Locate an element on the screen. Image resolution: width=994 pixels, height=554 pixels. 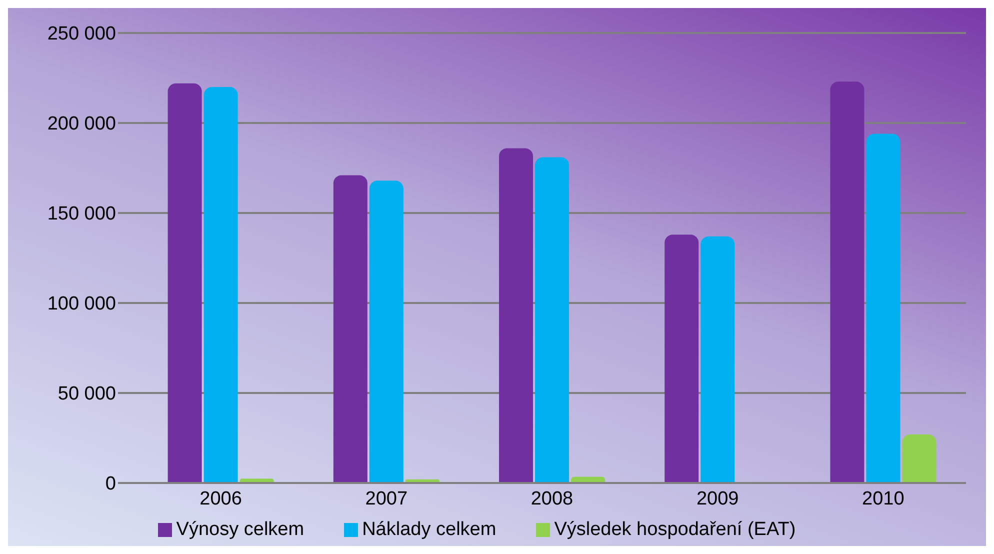
legend-label: Výnosy celkem is located at coordinates (240, 529).